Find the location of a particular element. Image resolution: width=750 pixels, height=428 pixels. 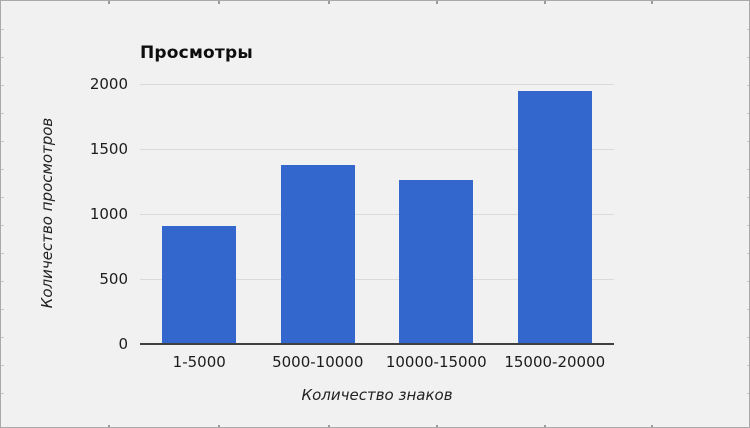

x-category-label-15000-20000: 15000-20000 is located at coordinates (555, 362).